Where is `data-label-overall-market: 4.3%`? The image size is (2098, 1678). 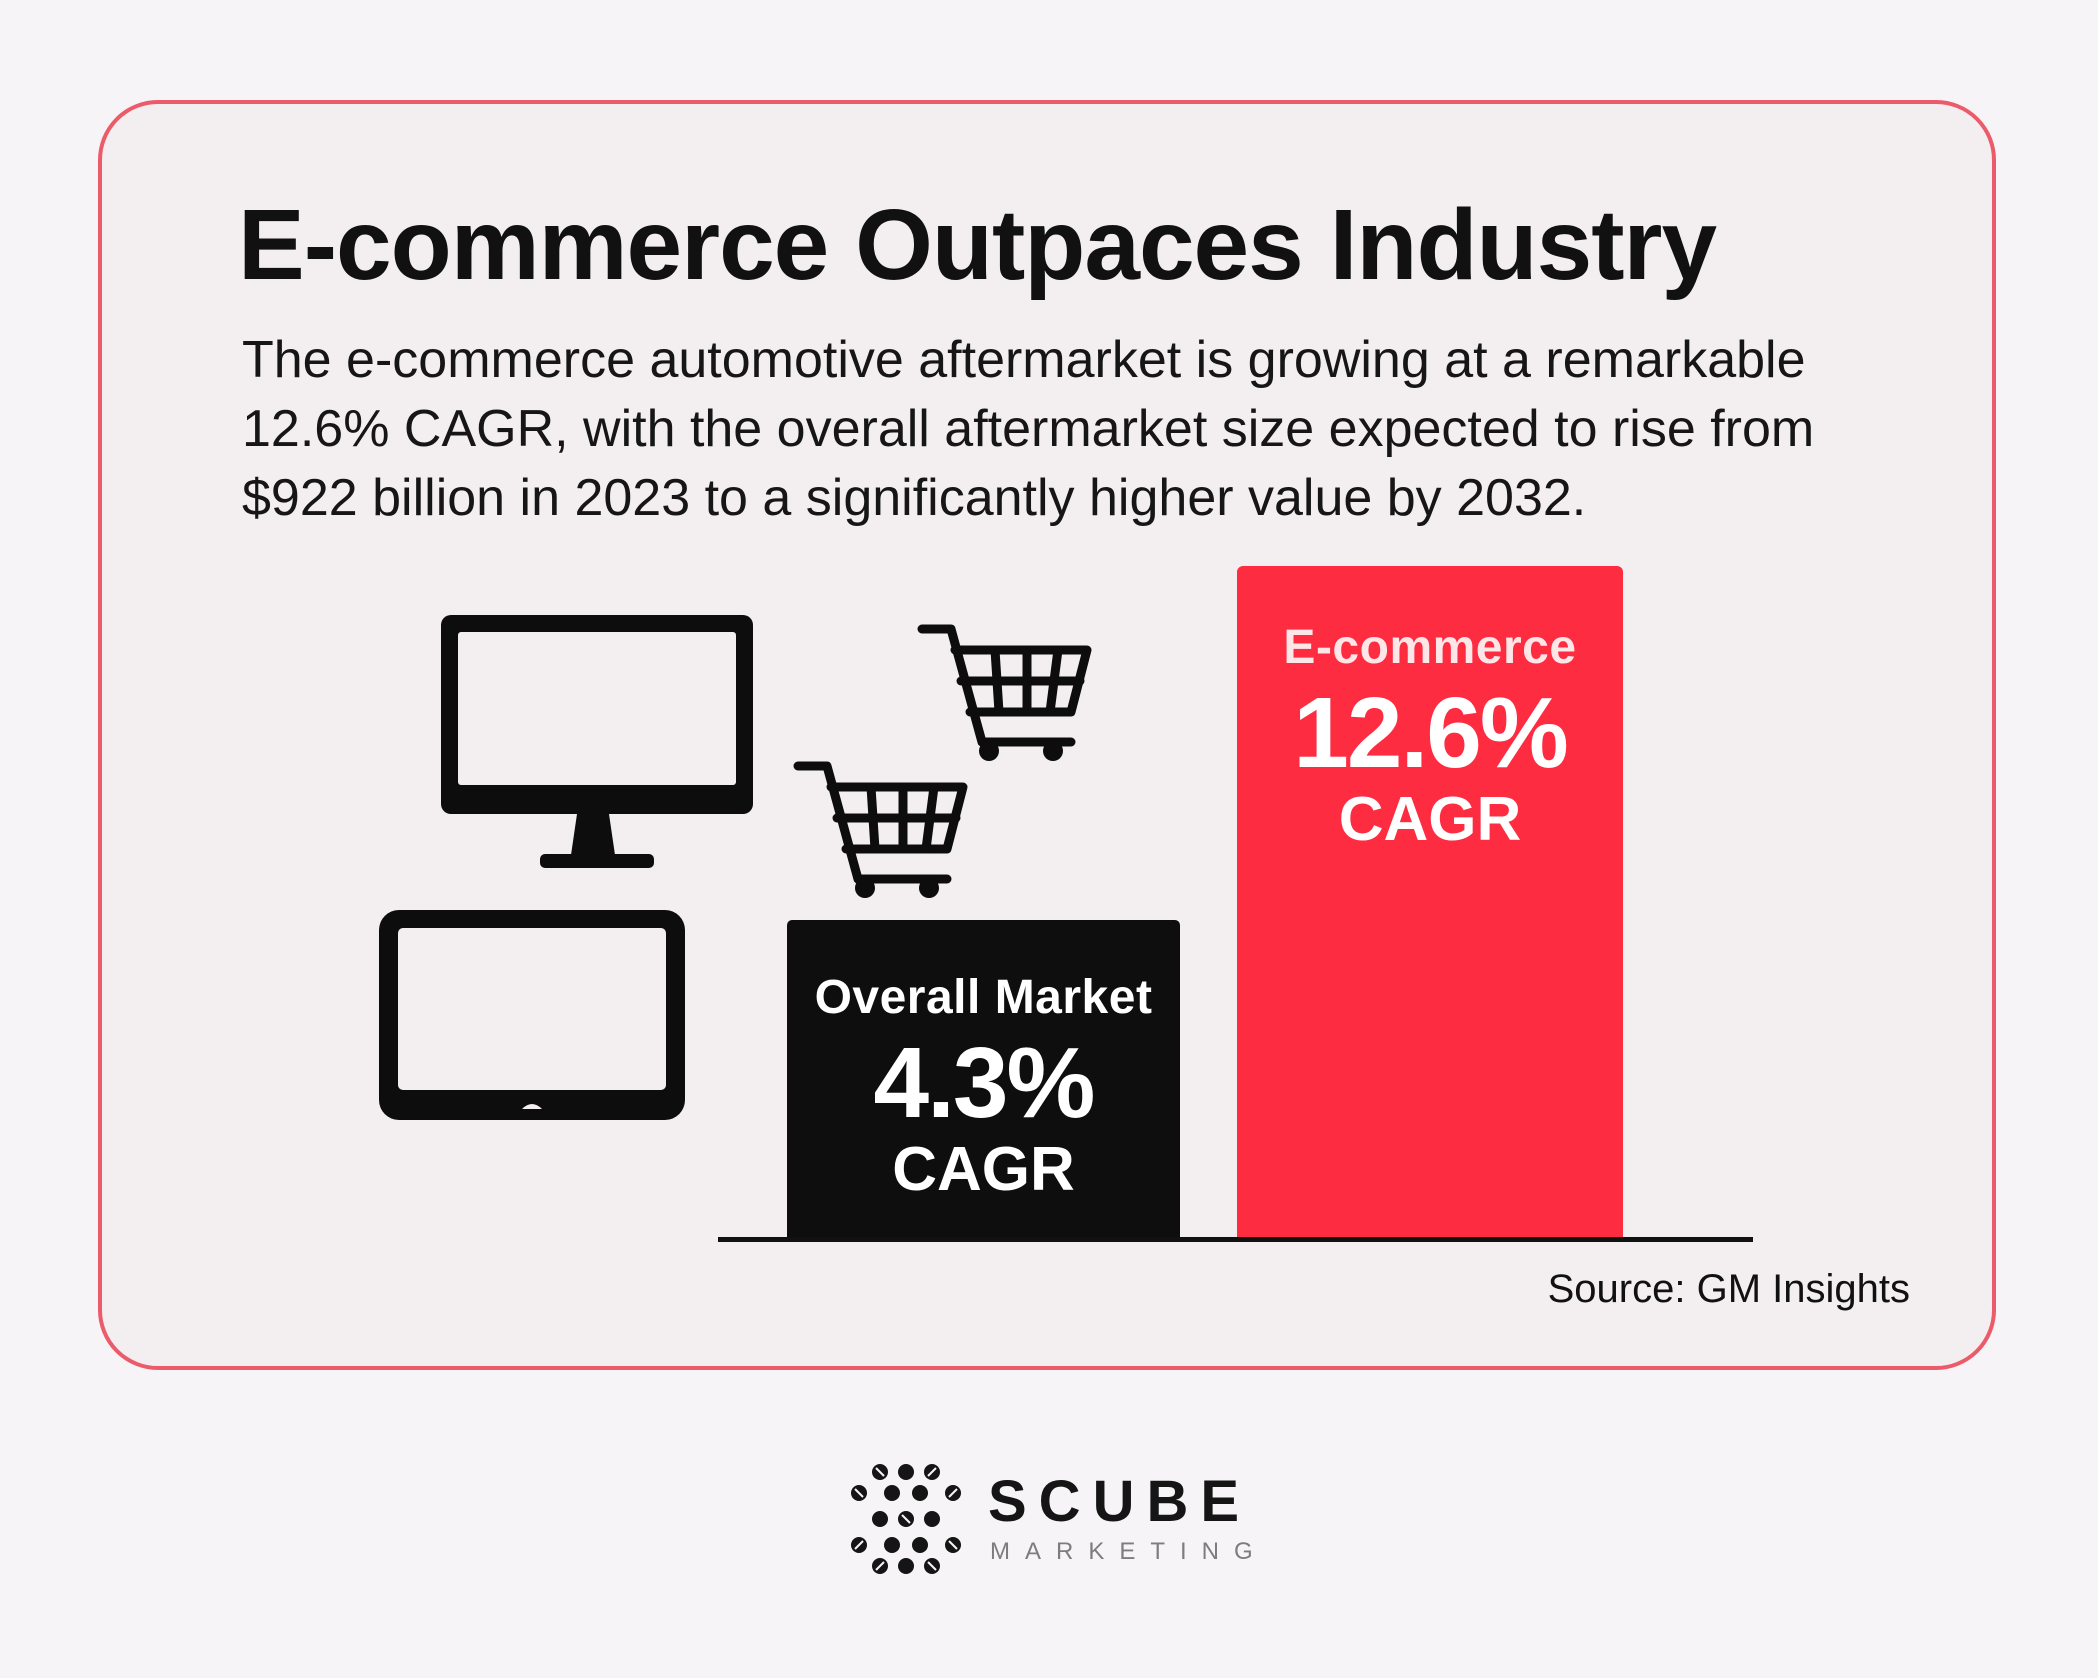
data-label-overall-market: 4.3% is located at coordinates (984, 1083).